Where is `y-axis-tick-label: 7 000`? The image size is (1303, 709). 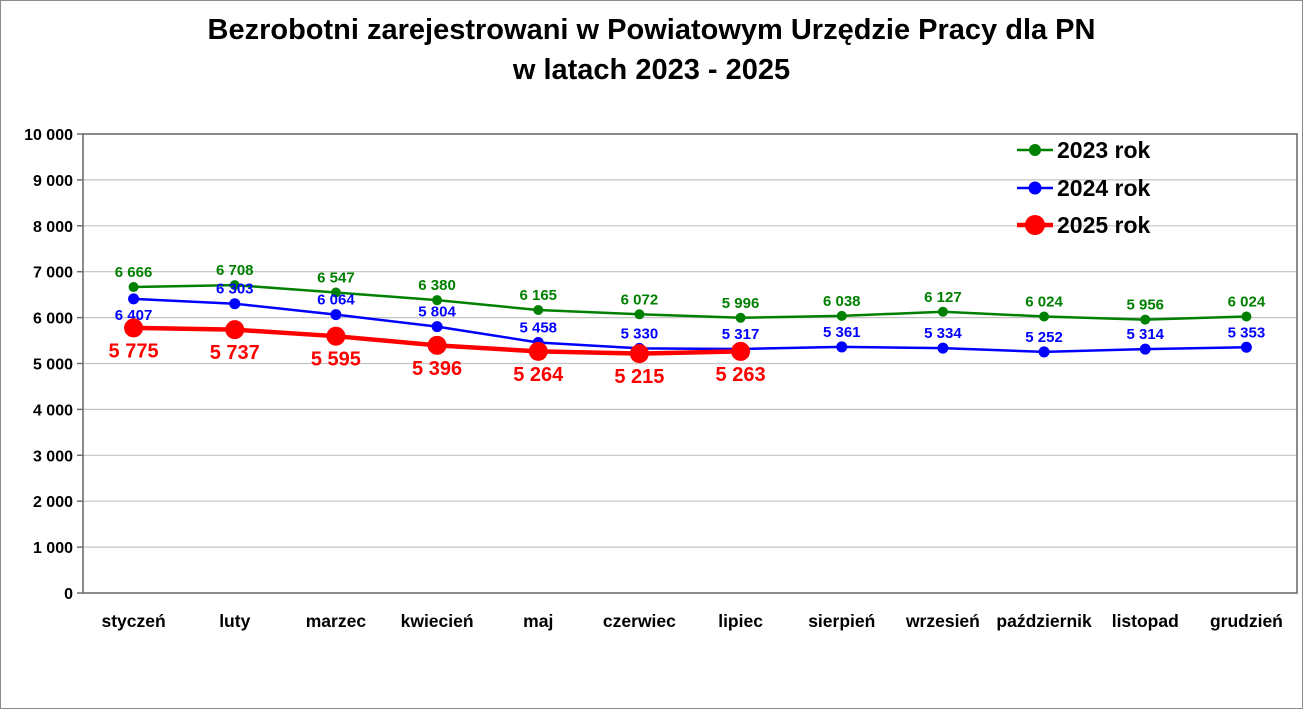
y-axis-tick-label: 7 000 is located at coordinates (53, 273).